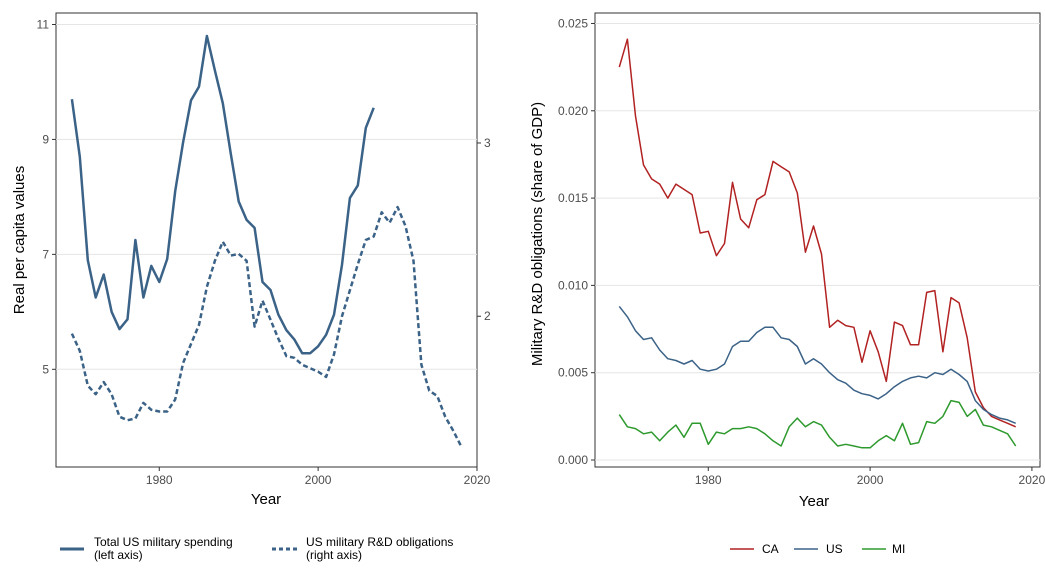  I want to click on left-y-tick-label: 11, so click(43, 24).